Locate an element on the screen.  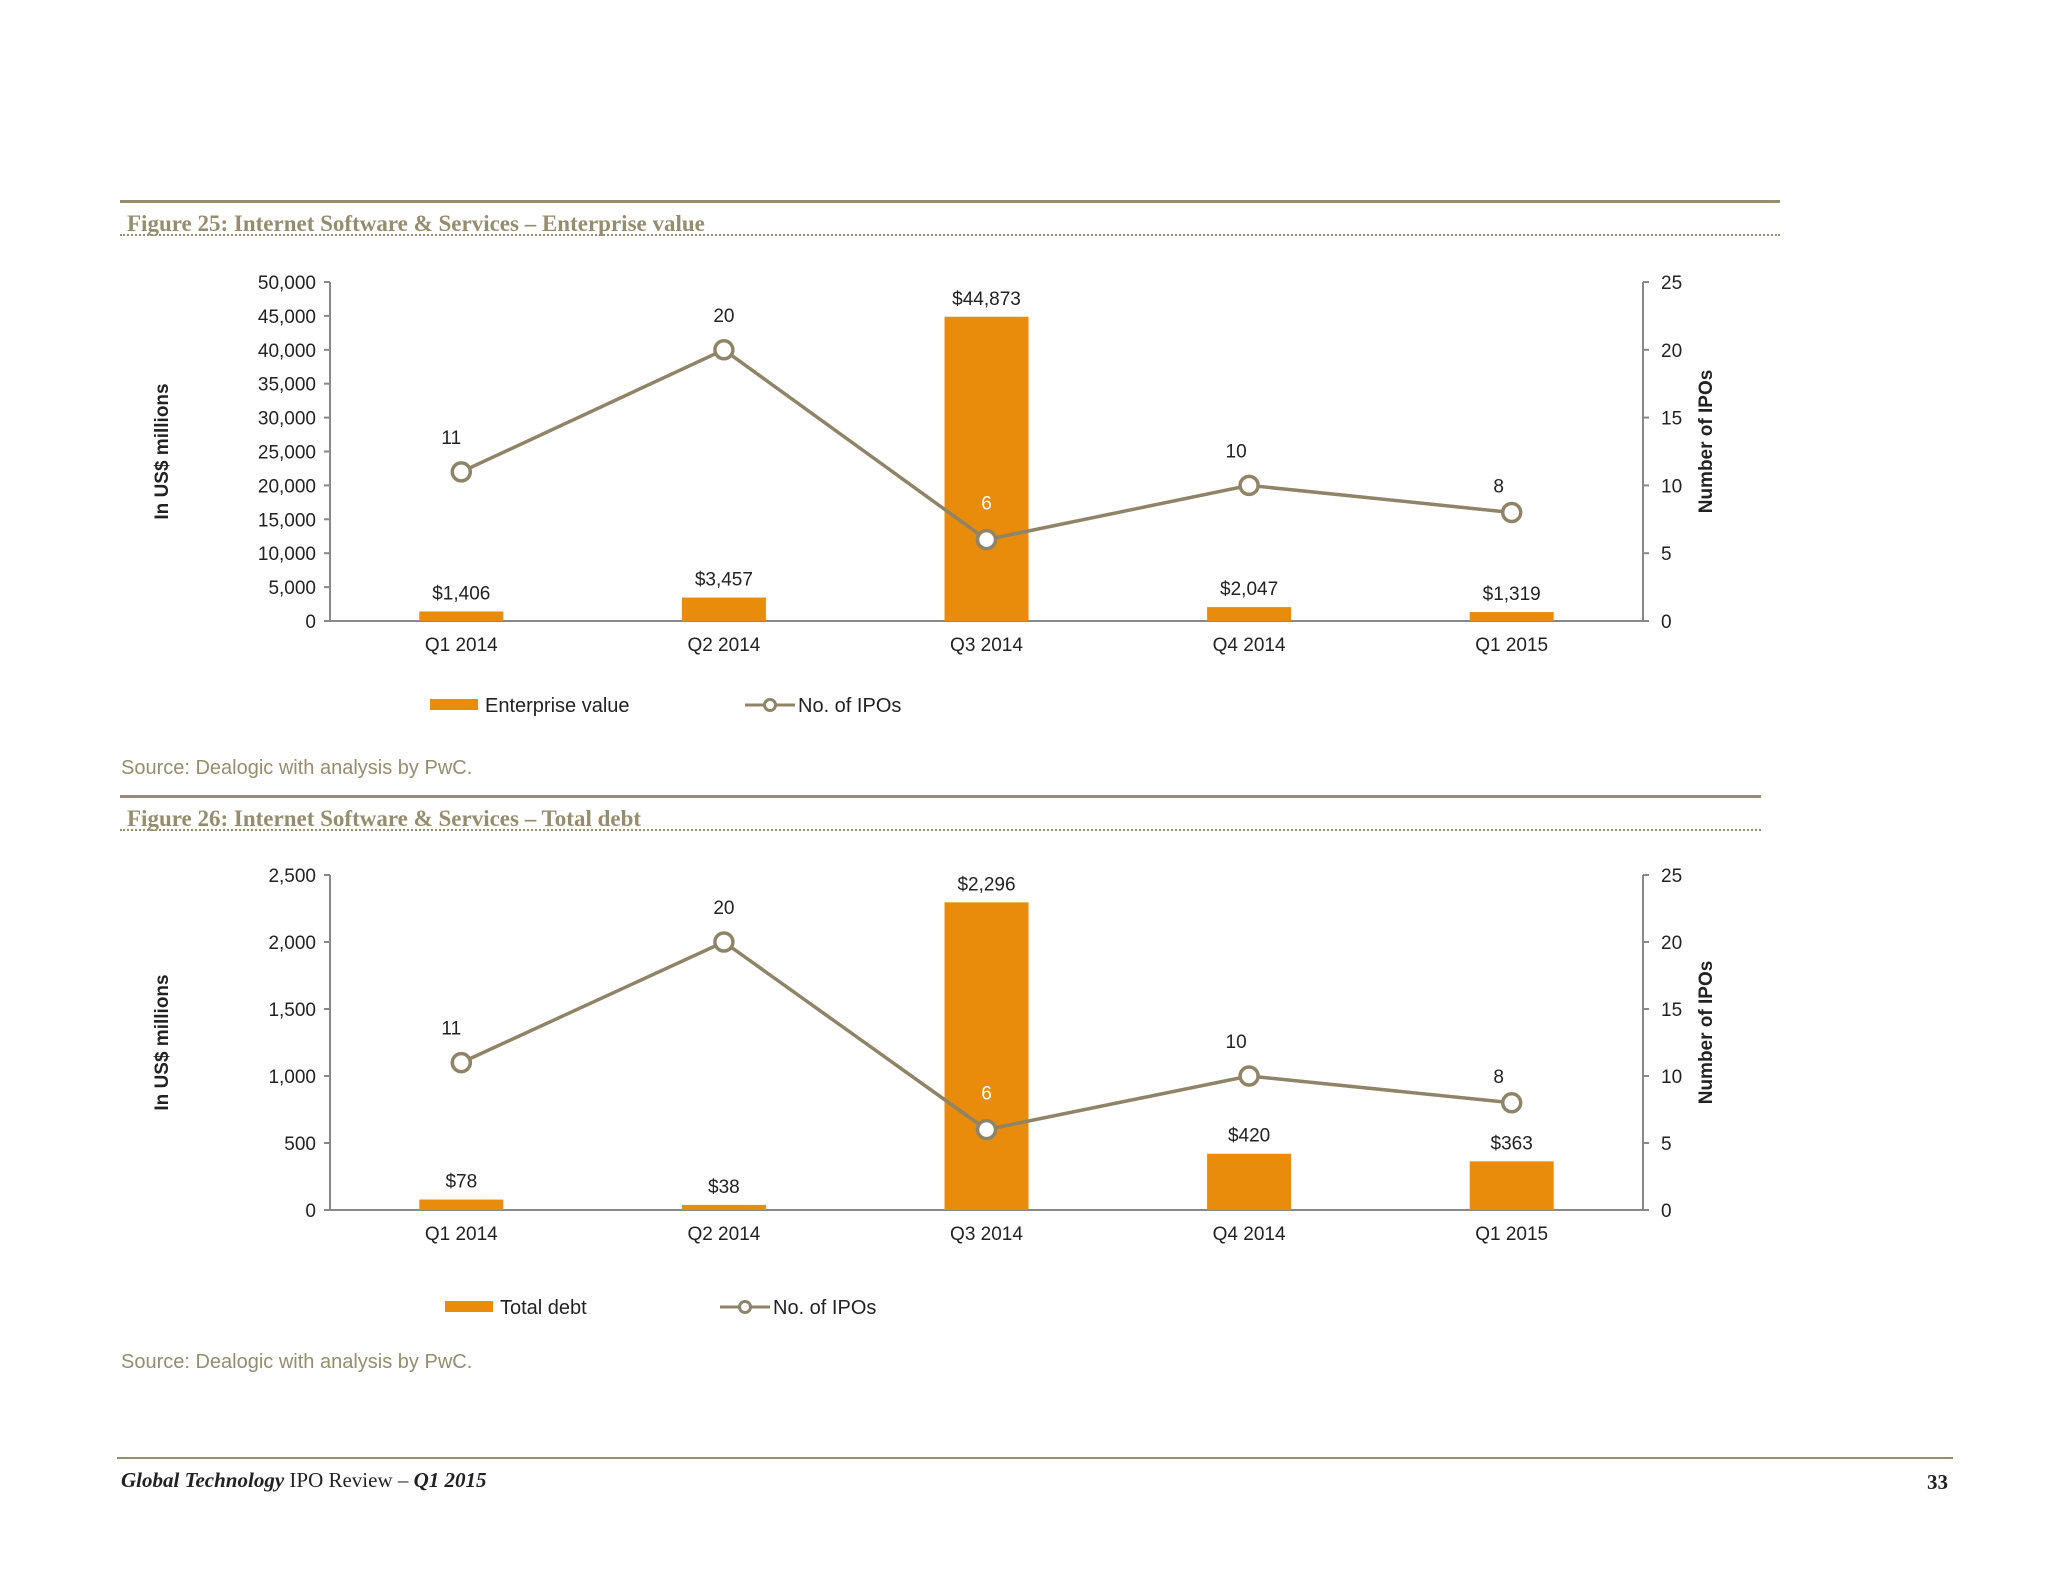
bar-data-label: $2,047 is located at coordinates (1249, 589).